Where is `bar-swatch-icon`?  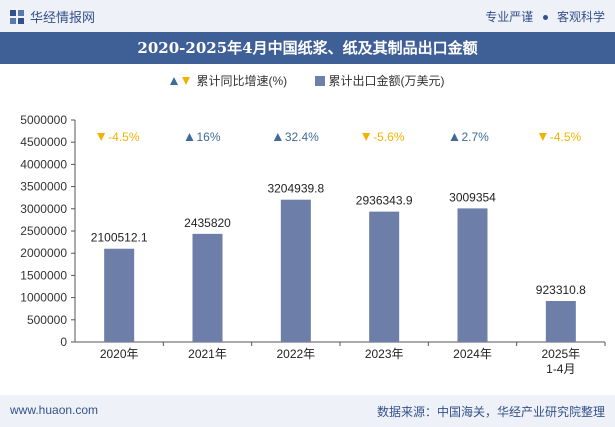
bar-swatch-icon is located at coordinates (319, 80).